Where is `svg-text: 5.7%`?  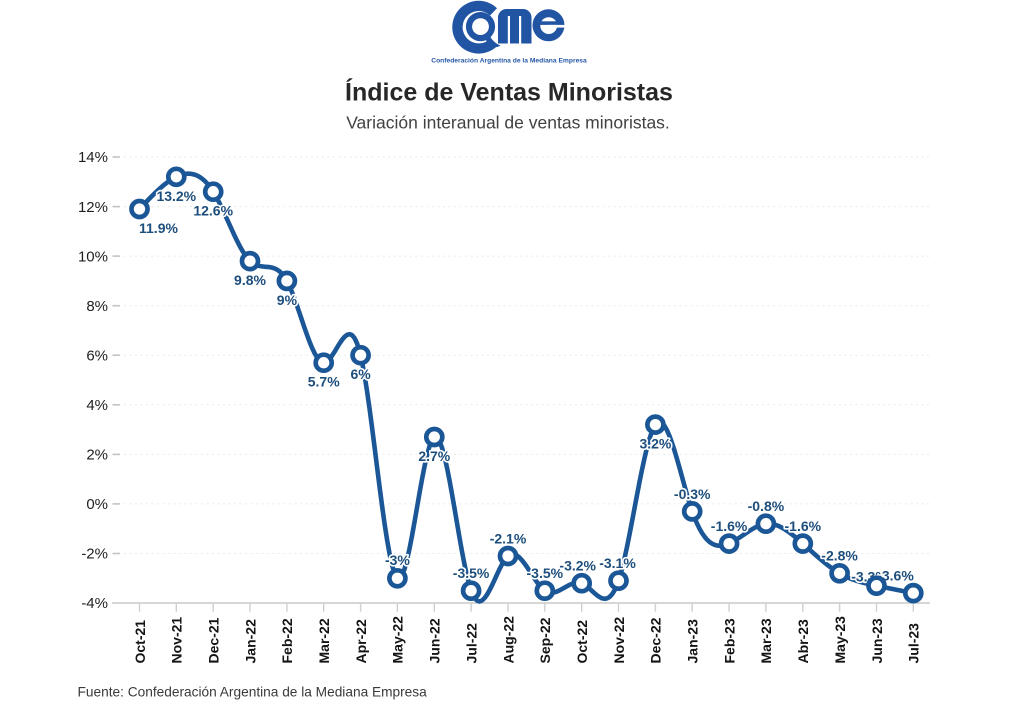
svg-text: 5.7% is located at coordinates (324, 382).